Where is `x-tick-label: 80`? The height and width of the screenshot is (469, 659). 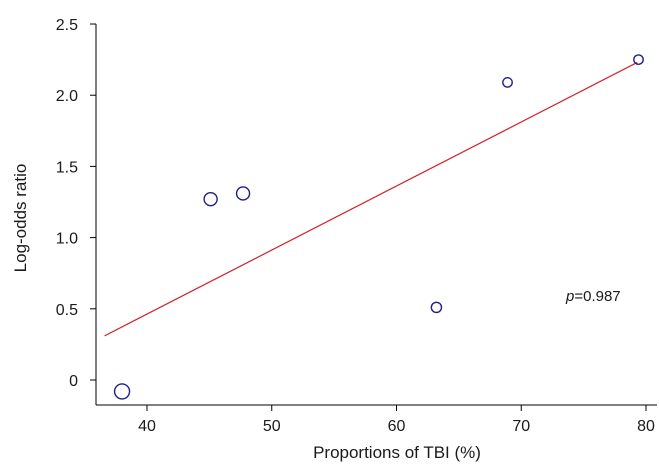
x-tick-label: 80 is located at coordinates (646, 426).